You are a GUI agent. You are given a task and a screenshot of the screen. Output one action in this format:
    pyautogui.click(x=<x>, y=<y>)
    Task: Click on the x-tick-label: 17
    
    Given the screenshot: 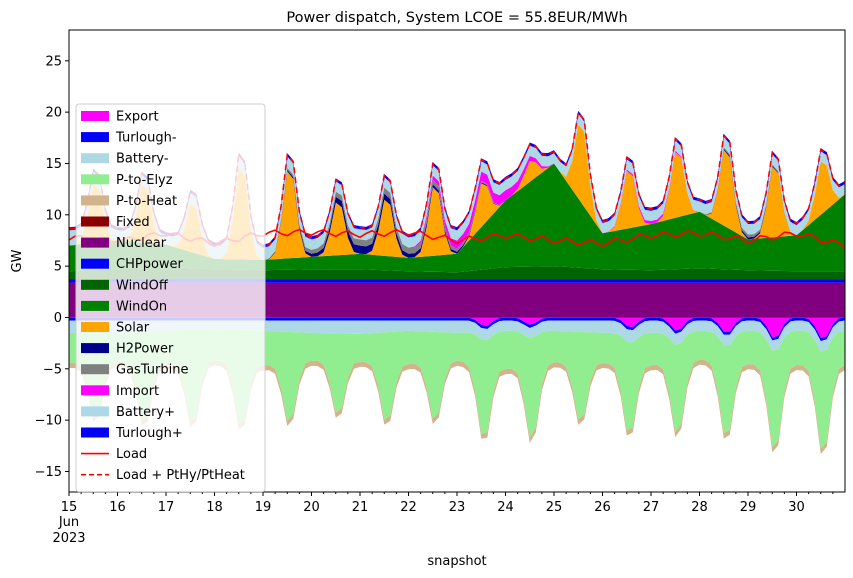 What is the action you would take?
    pyautogui.click(x=166, y=507)
    